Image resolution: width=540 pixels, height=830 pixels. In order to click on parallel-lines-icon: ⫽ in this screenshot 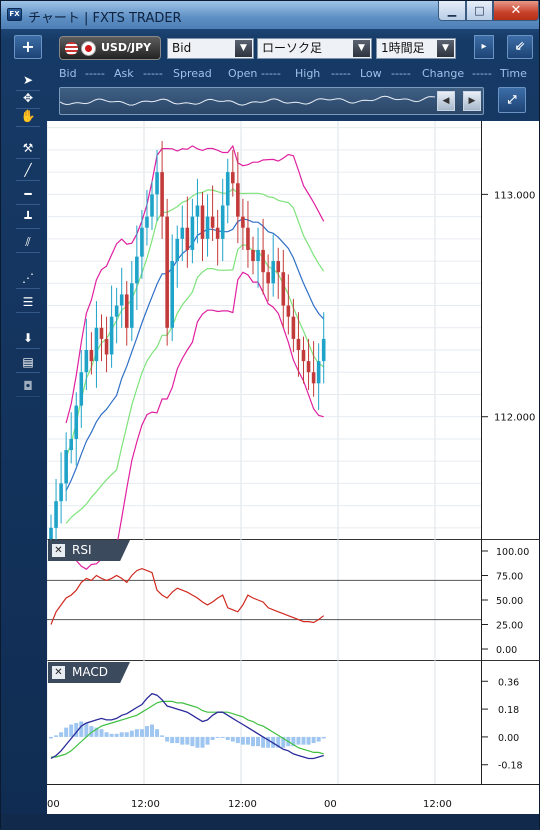, I will do `click(28, 242)`.